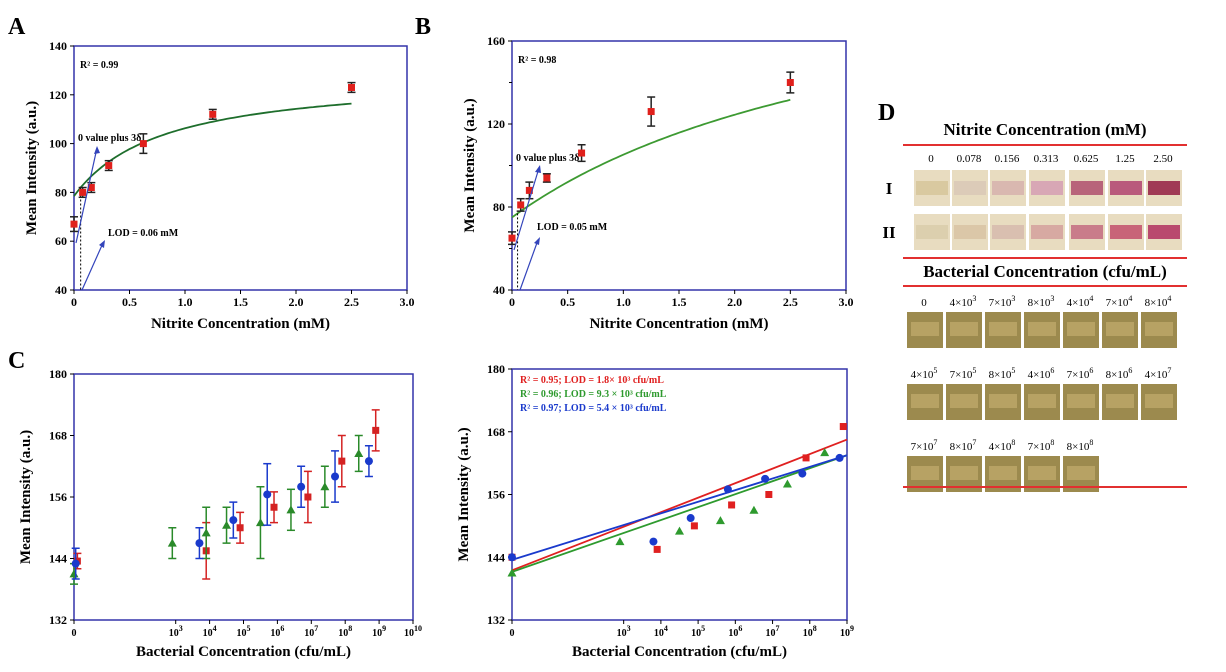 This screenshot has width=1226, height=672. What do you see at coordinates (886, 113) in the screenshot?
I see `panel-label-d: D` at bounding box center [886, 113].